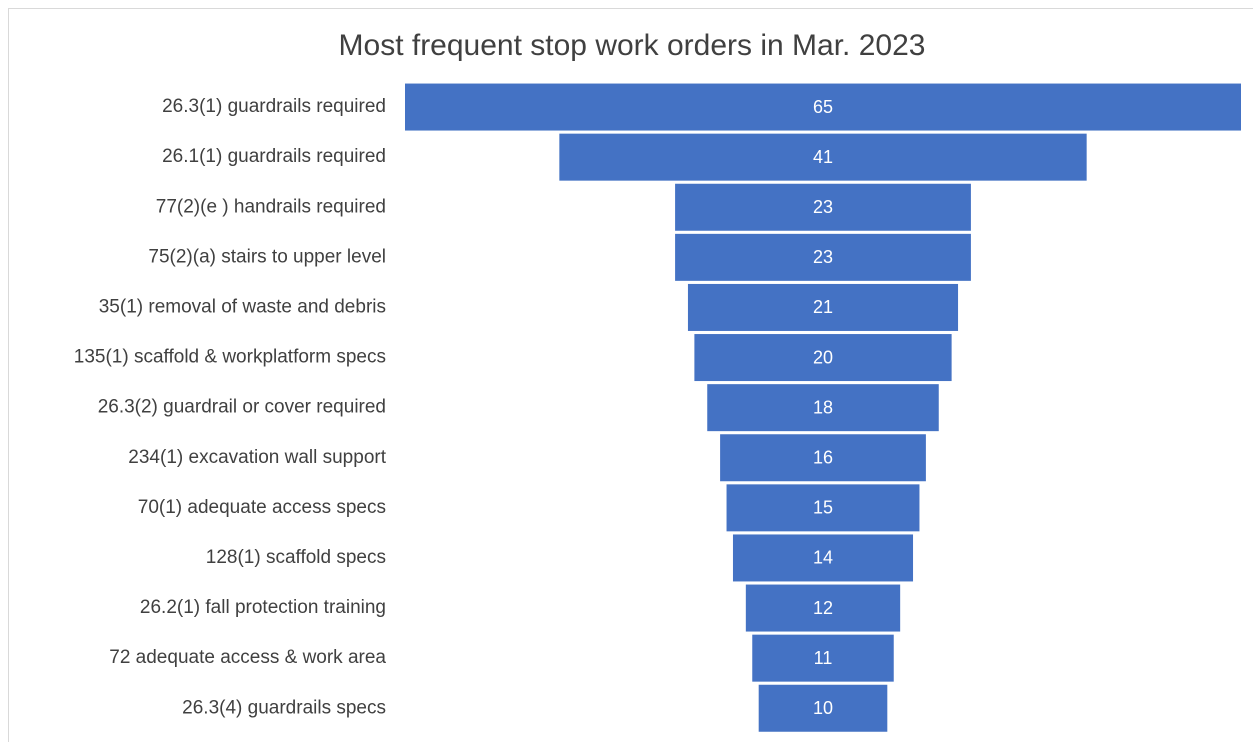  What do you see at coordinates (267, 256) in the screenshot?
I see `category-label: 75(2)(a) stairs to upper level` at bounding box center [267, 256].